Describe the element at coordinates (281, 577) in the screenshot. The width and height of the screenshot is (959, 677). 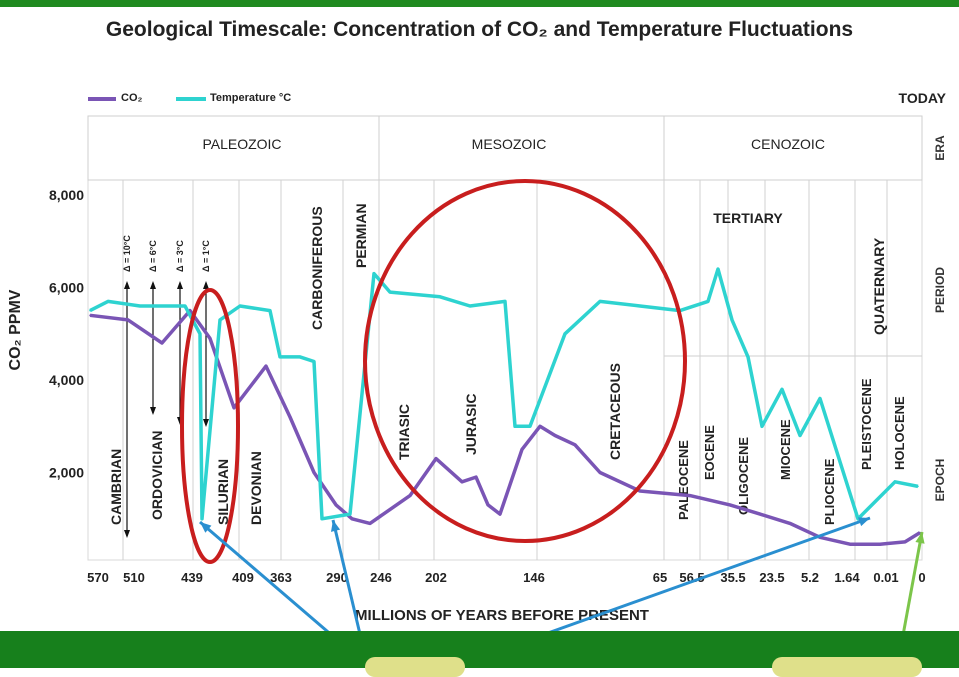
I see `x-tick-label: 363` at that location.